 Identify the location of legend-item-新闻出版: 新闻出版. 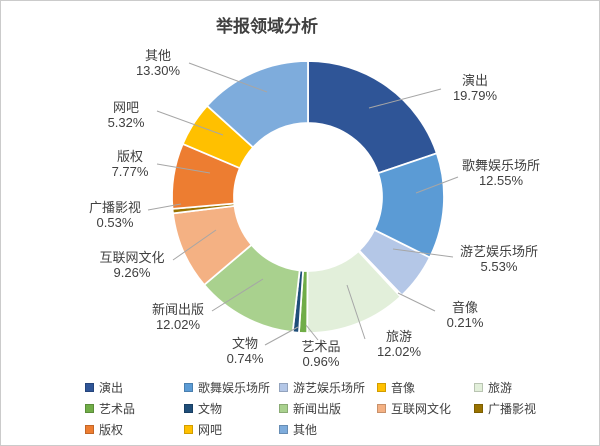
(310, 408).